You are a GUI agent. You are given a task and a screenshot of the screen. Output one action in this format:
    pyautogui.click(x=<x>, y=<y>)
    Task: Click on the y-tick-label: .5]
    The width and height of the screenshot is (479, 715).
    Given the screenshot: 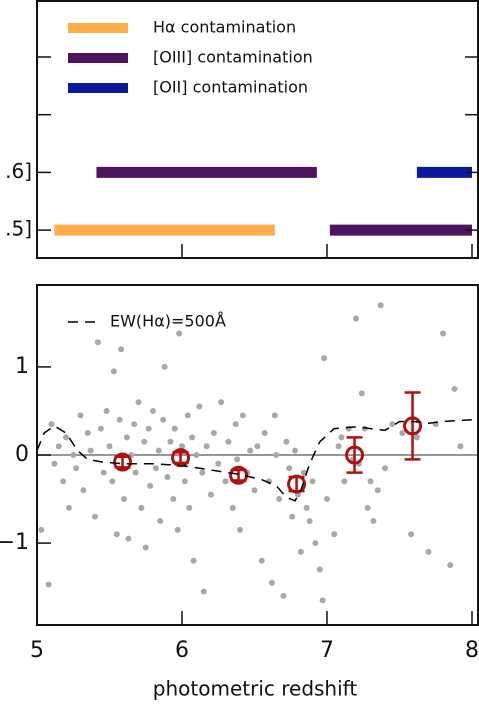 What is the action you would take?
    pyautogui.click(x=18, y=229)
    